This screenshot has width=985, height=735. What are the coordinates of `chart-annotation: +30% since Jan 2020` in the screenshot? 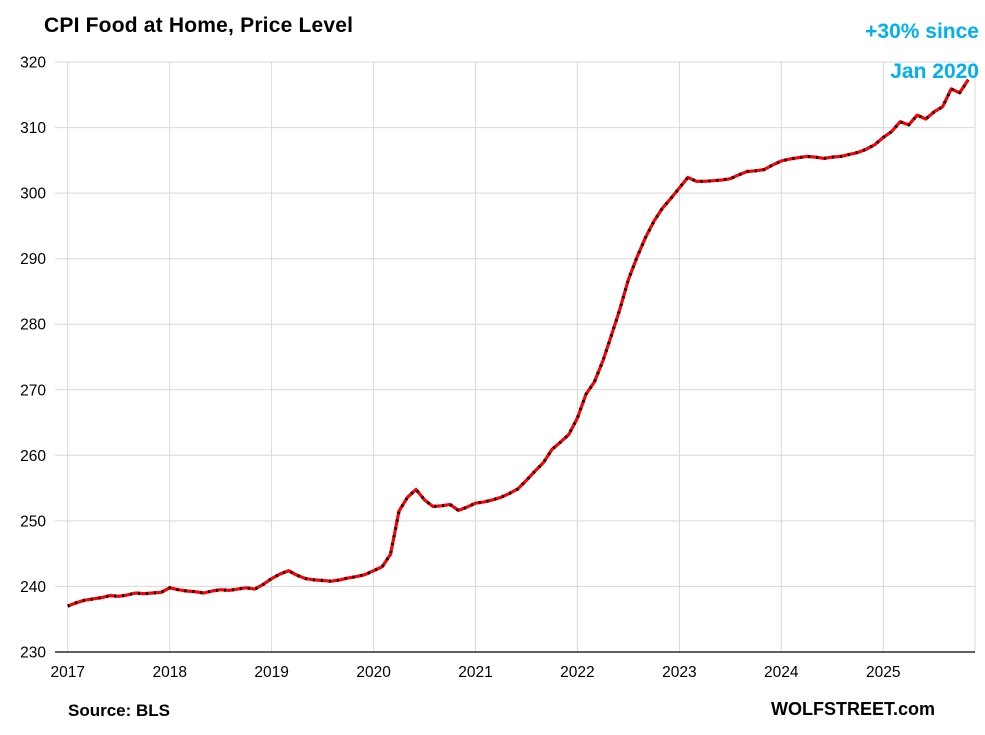 It's located at (922, 52).